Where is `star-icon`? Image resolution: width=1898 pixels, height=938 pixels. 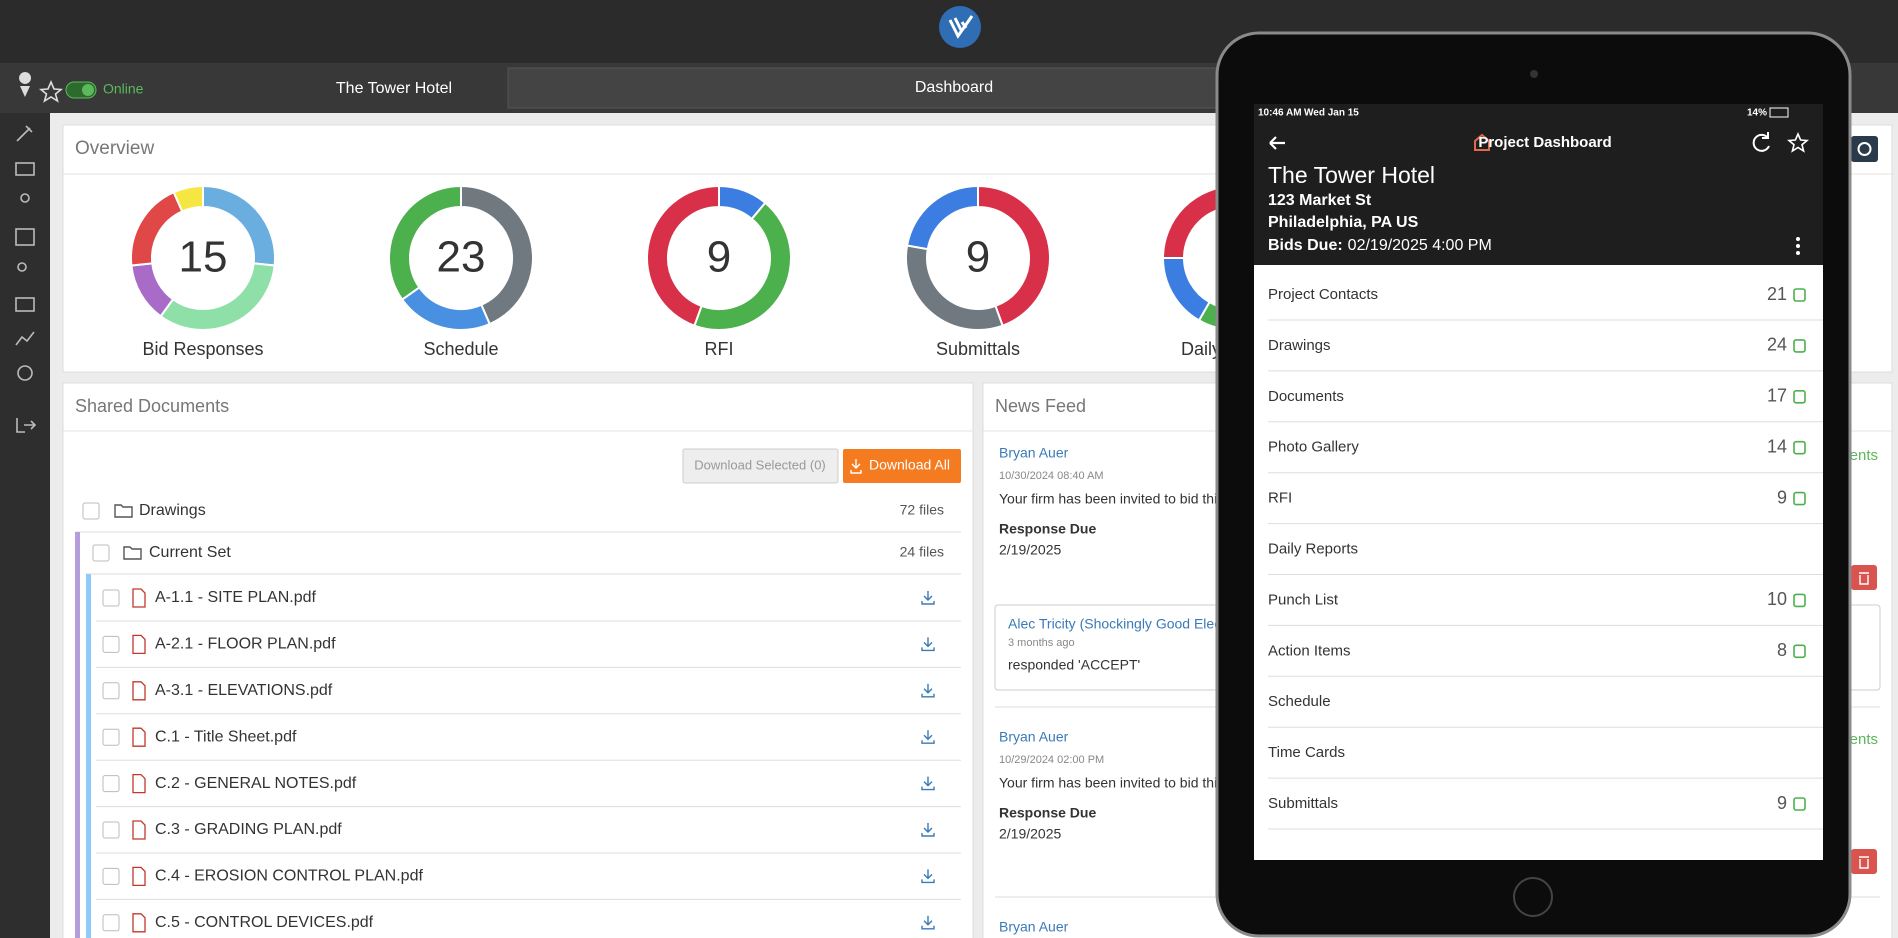
star-icon is located at coordinates (51, 91).